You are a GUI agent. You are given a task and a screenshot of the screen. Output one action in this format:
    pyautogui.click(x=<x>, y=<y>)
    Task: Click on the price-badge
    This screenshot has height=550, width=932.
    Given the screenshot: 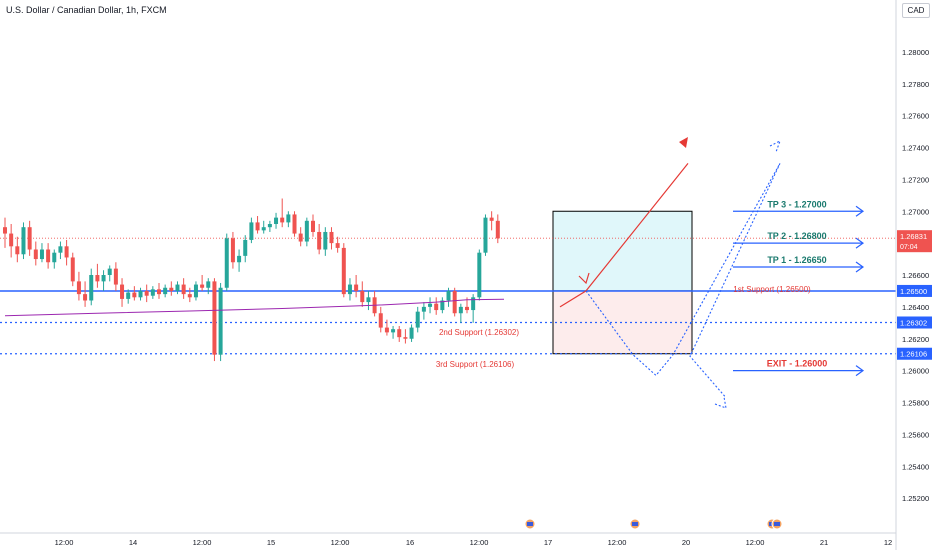 What is the action you would take?
    pyautogui.click(x=914, y=353)
    